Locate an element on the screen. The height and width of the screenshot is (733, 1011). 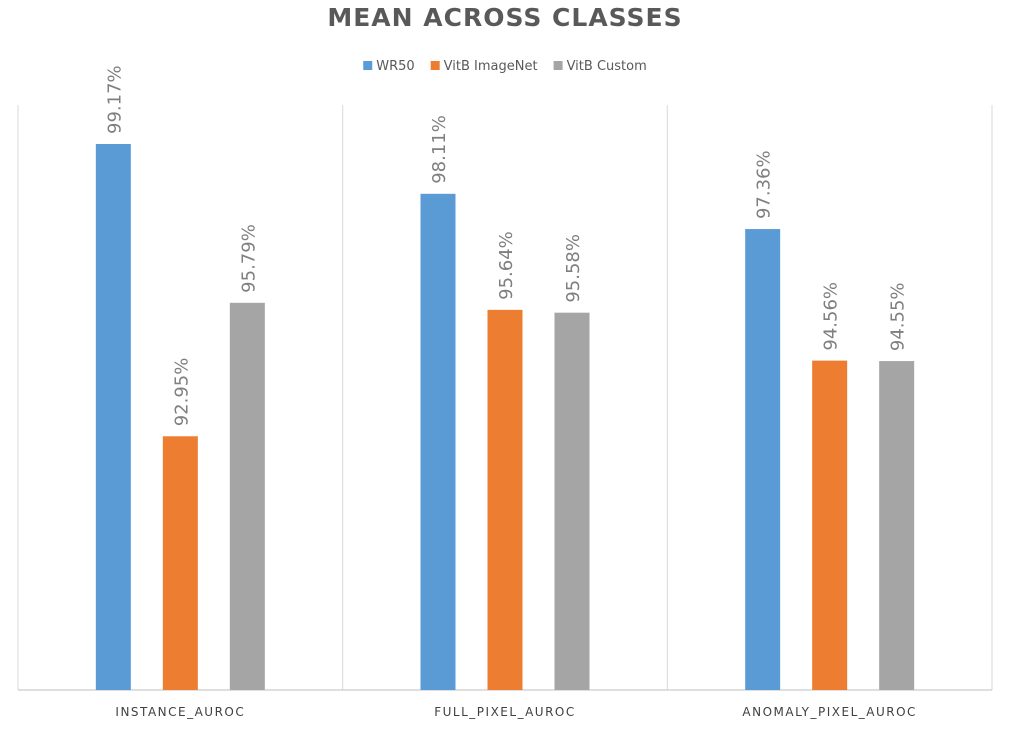
category-label: FULL_PIXEL_AUROC is located at coordinates (504, 712).